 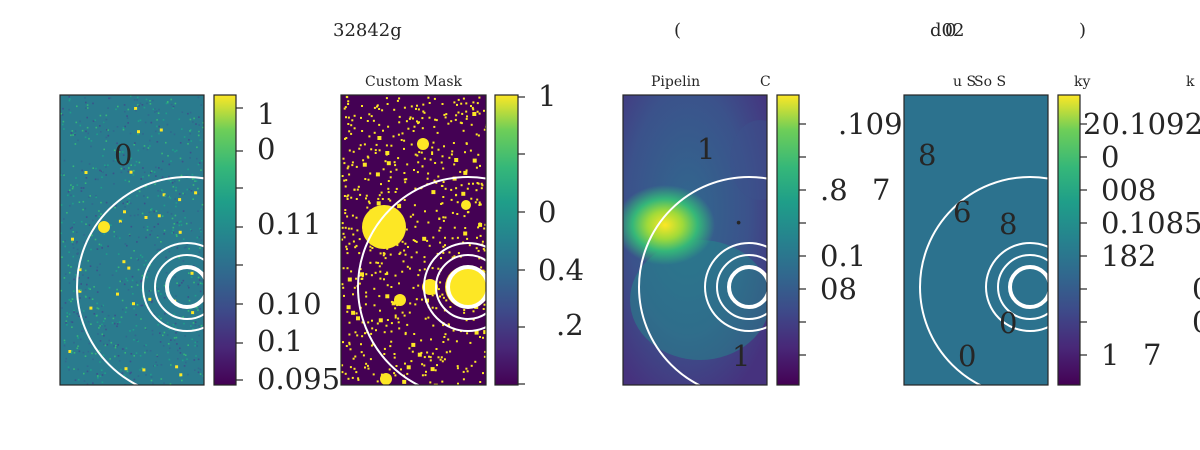 I want to click on panel-4-annotation-5: 0, so click(x=967, y=356).